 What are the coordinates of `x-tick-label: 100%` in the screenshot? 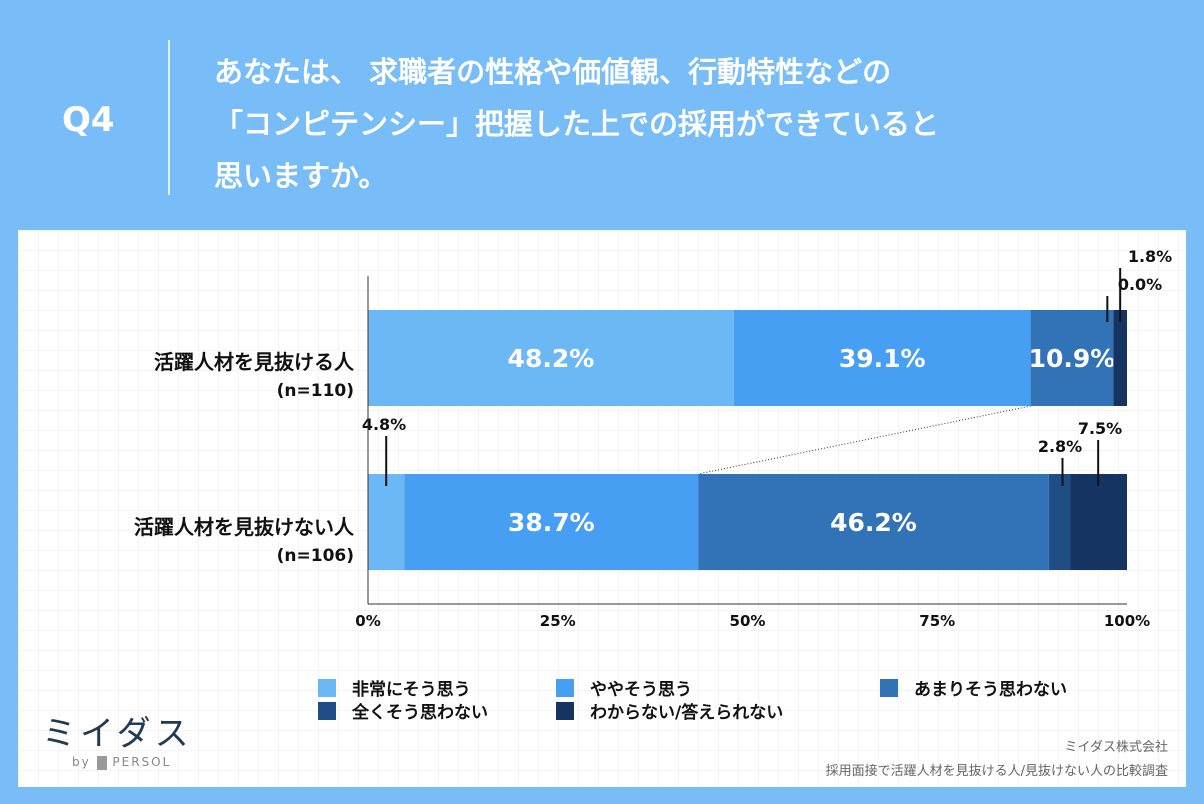 It's located at (1127, 621).